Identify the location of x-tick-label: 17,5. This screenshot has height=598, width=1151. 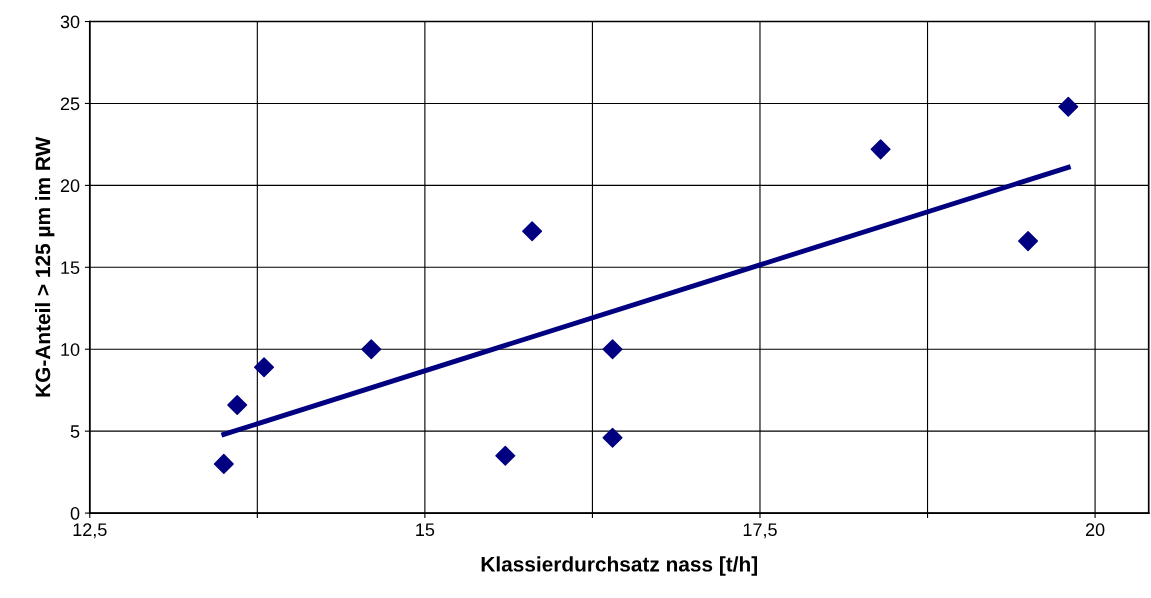
(760, 531).